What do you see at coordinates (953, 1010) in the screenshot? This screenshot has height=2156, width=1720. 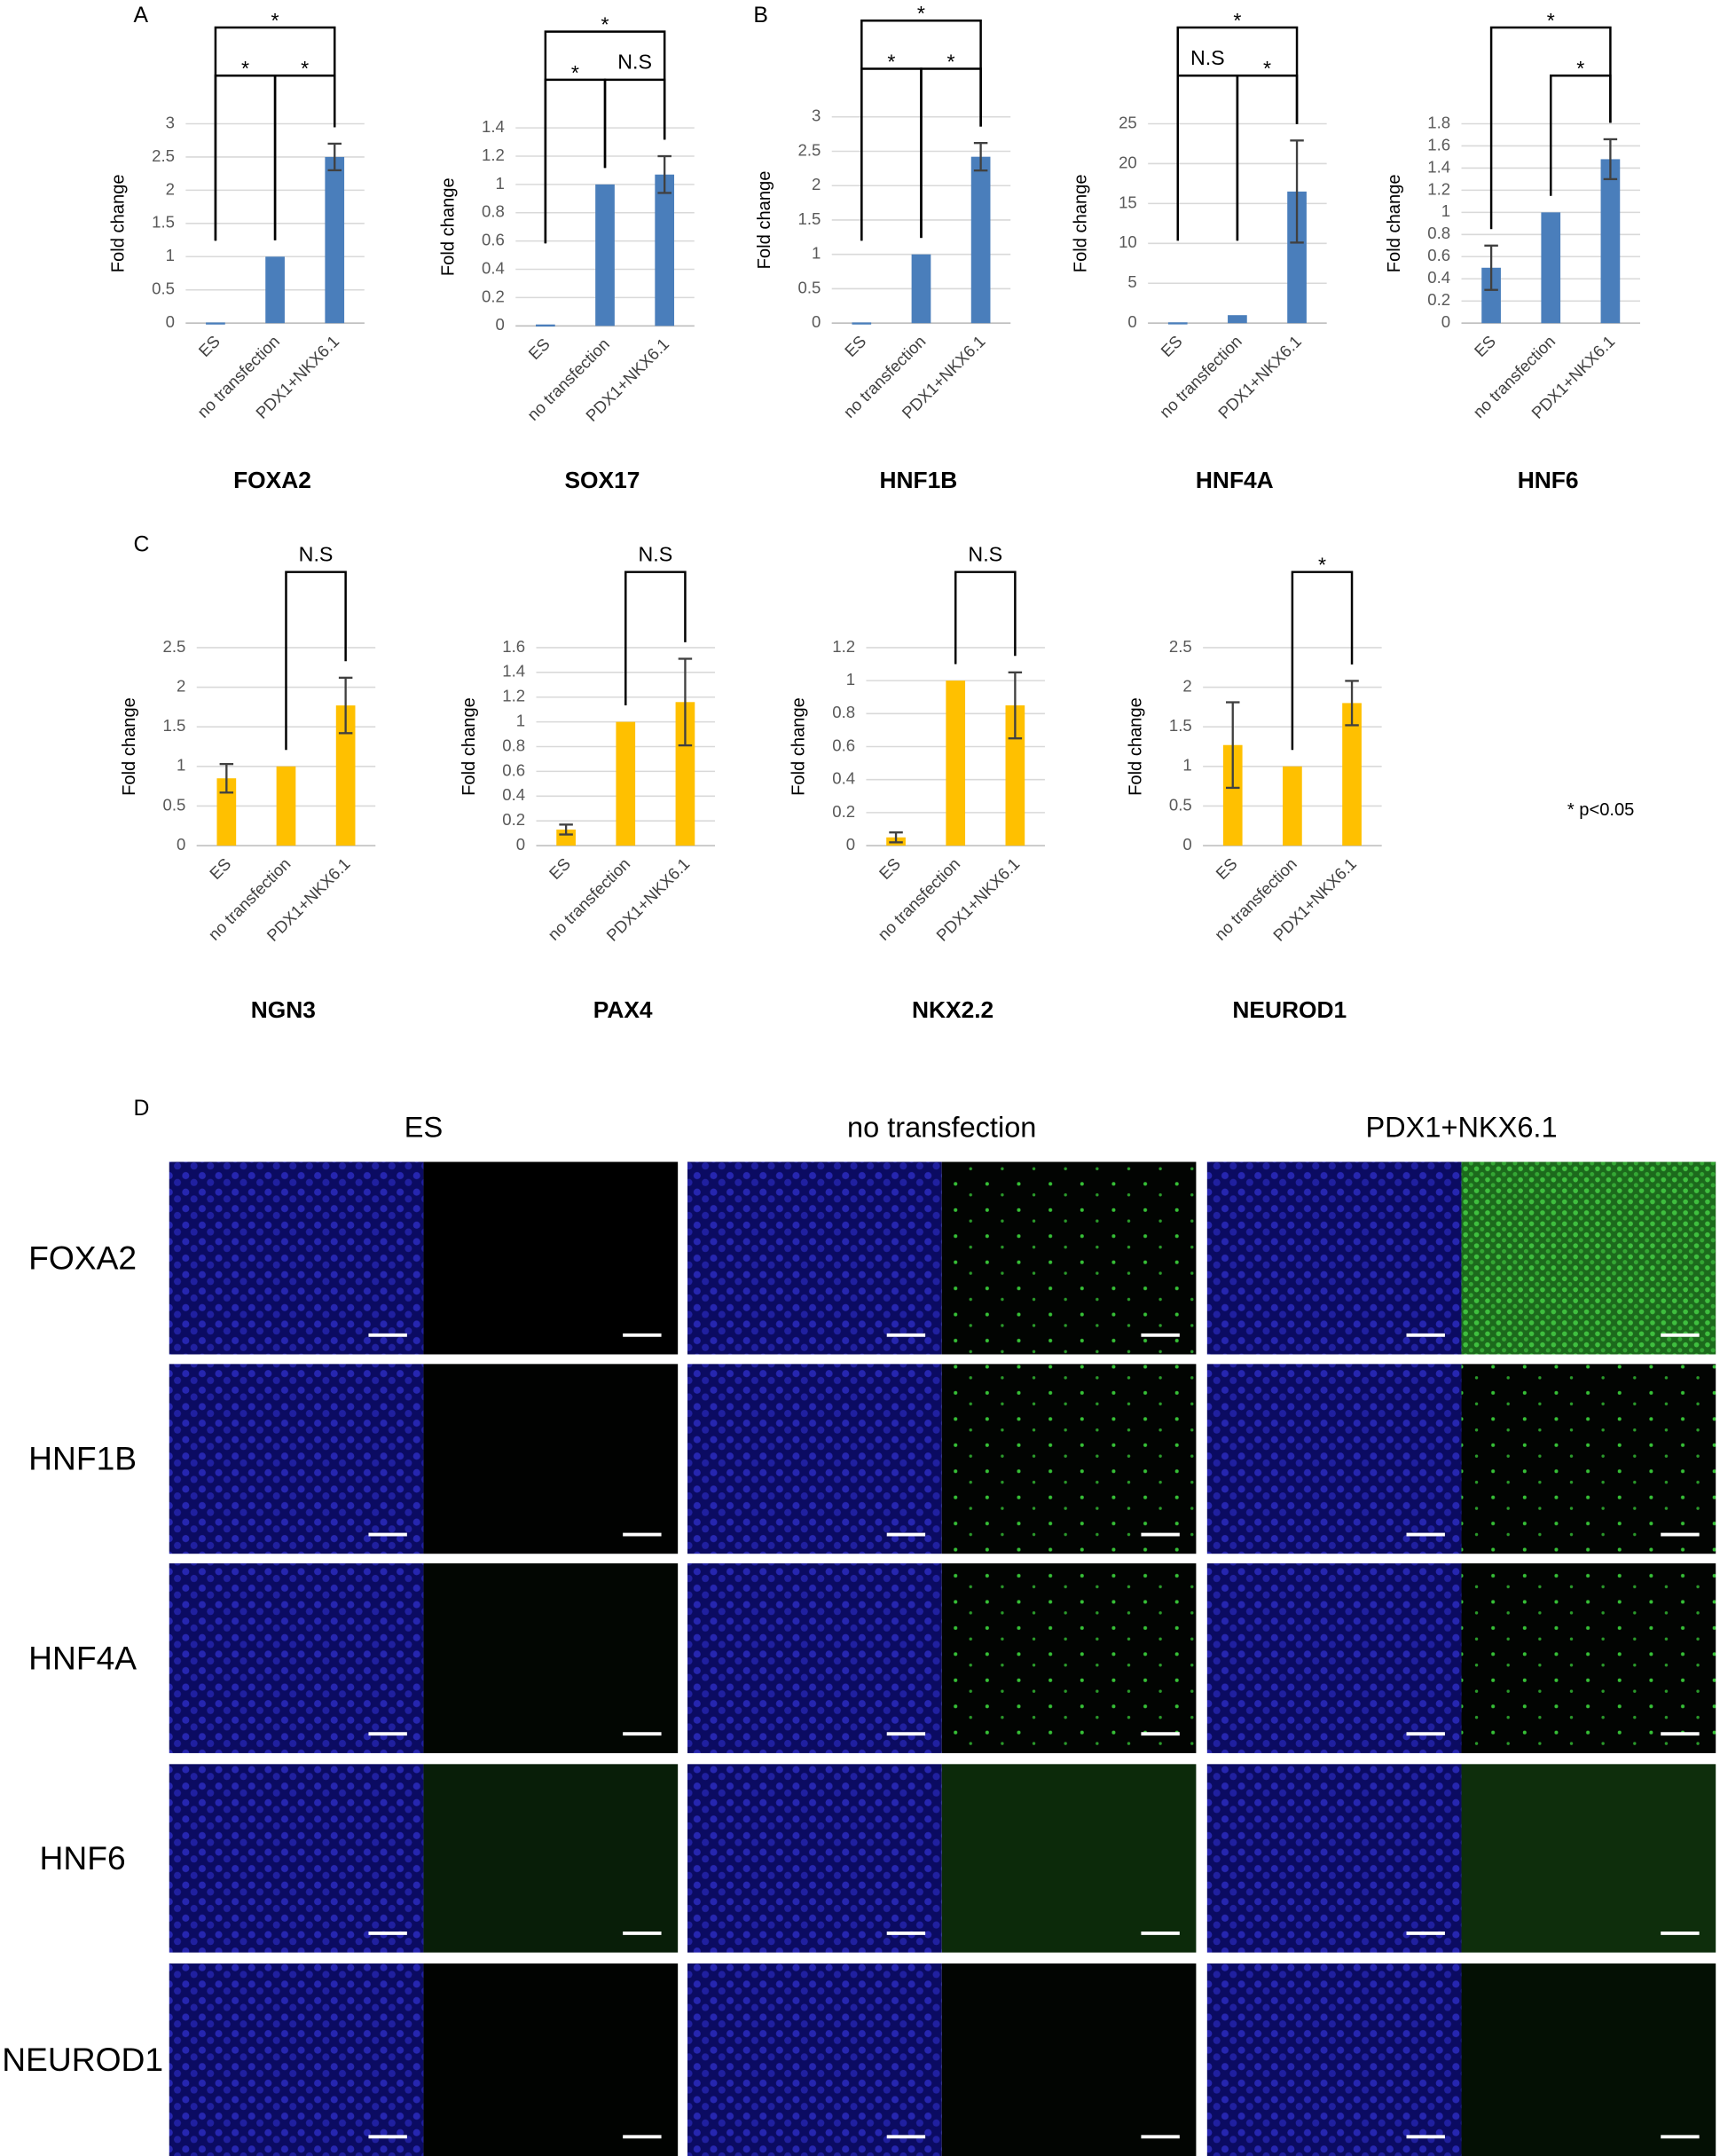 I see `chart-title: NKX2.2` at bounding box center [953, 1010].